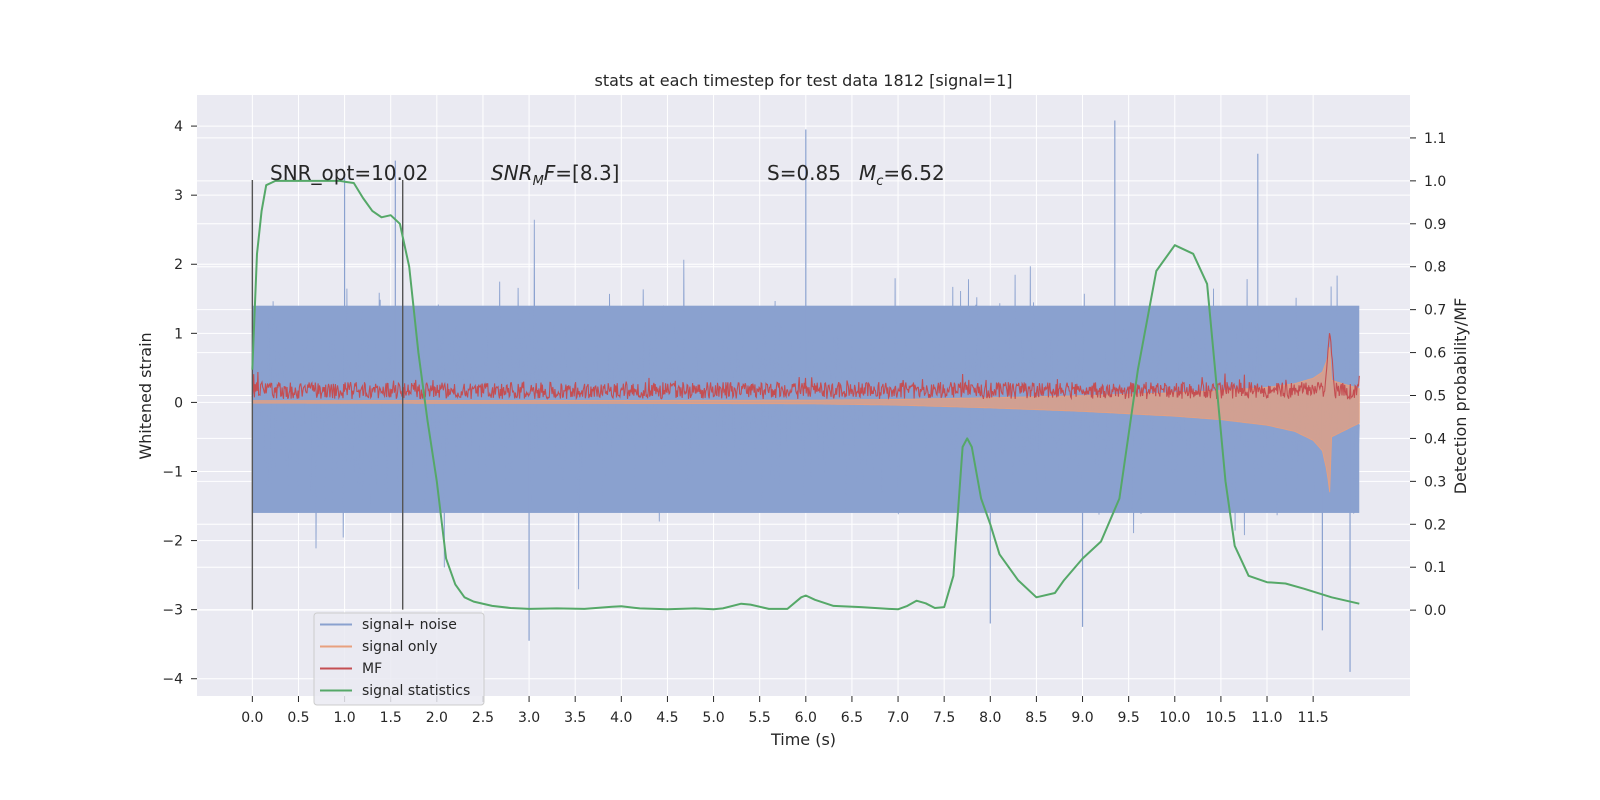 The image size is (1600, 800). I want to click on x-tick-label: 11.5, so click(1313, 718).